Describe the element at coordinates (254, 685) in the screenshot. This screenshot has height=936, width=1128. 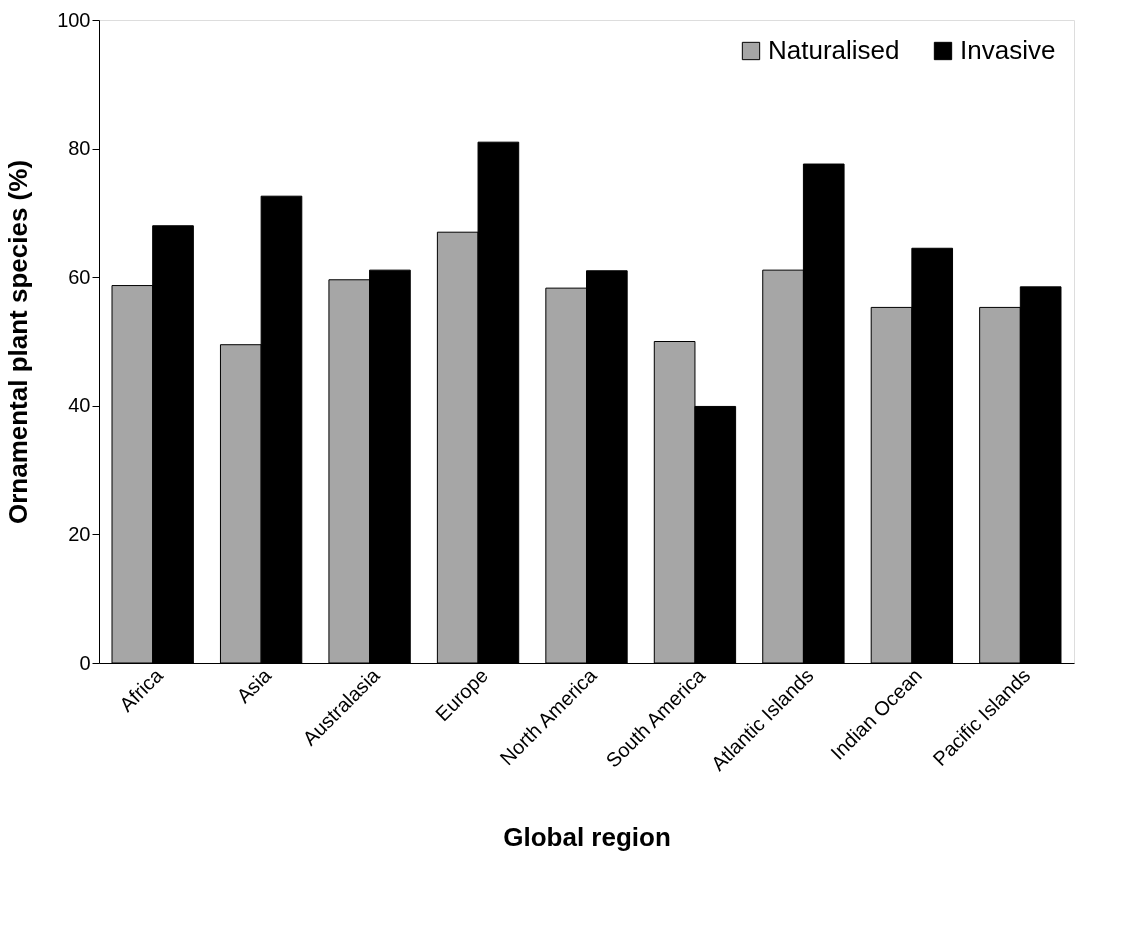
I see `x-tick-label: Asia` at that location.